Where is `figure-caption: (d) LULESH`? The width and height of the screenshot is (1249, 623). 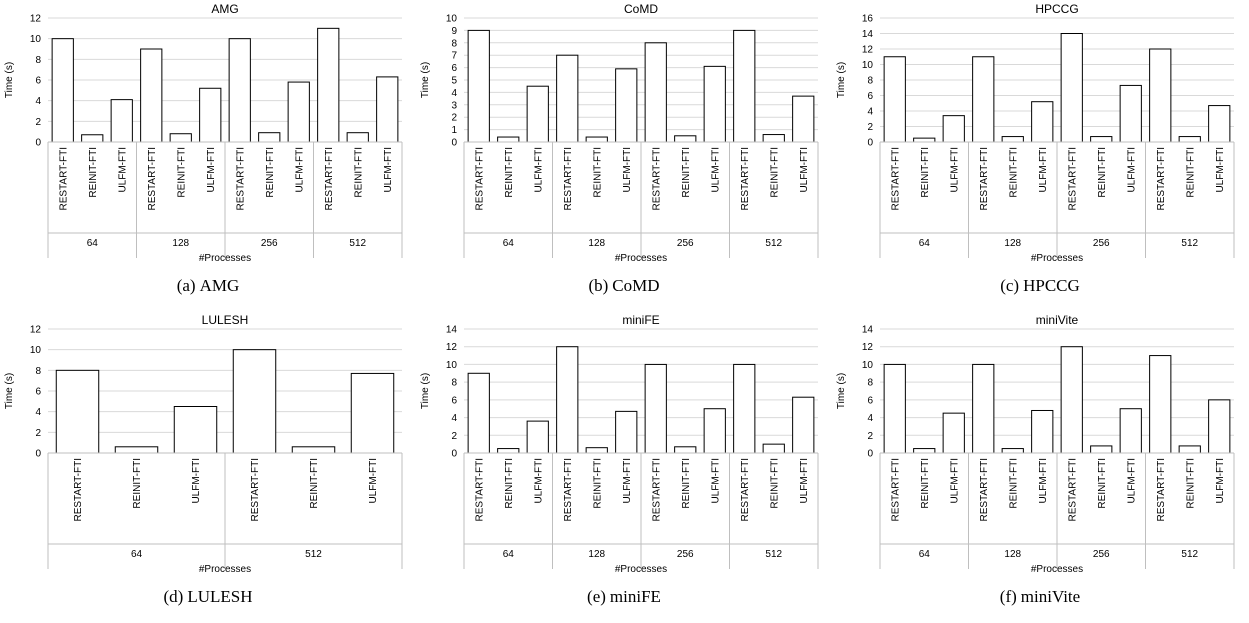 figure-caption: (d) LULESH is located at coordinates (208, 597).